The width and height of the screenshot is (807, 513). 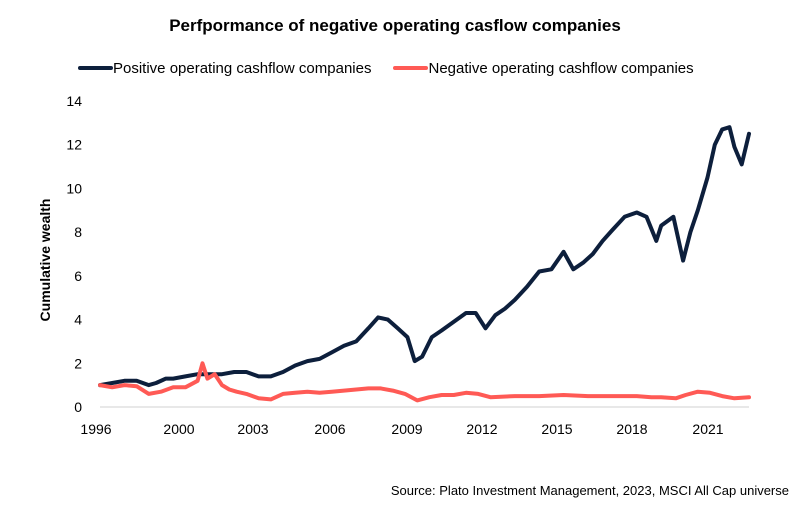 I want to click on y-tick-label: 6, so click(x=78, y=276).